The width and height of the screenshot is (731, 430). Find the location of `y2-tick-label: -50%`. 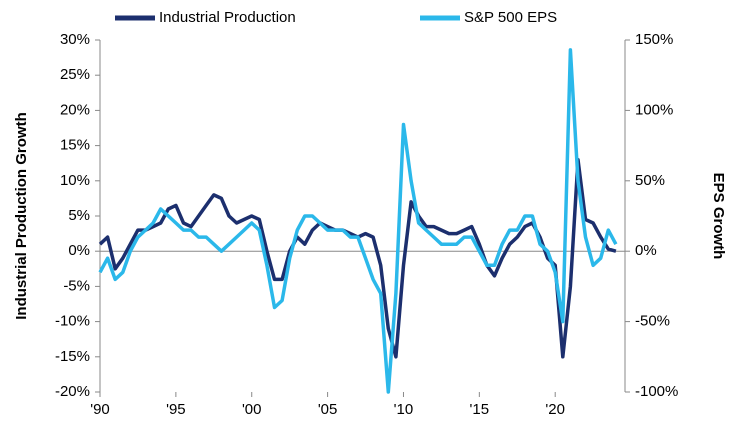

y2-tick-label: -50% is located at coordinates (652, 321).